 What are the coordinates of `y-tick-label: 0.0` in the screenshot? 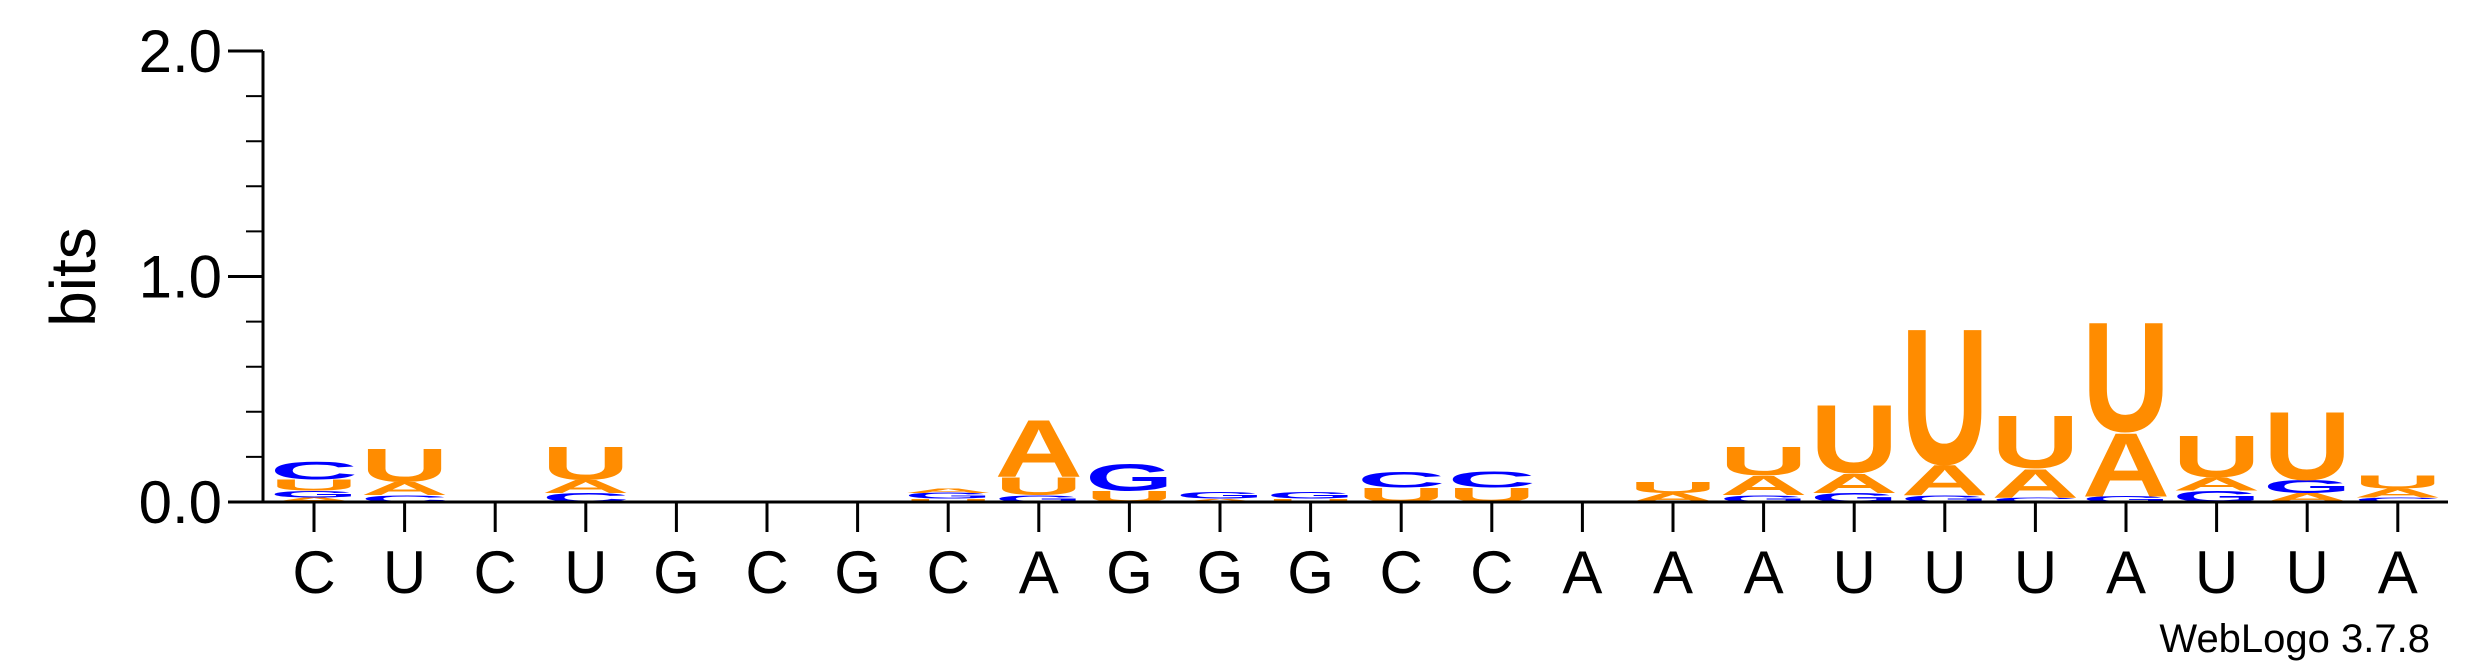 It's located at (180, 502).